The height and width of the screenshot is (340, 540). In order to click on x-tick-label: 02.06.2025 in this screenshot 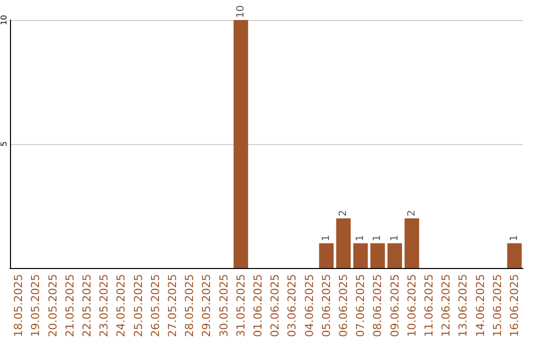, I will do `click(275, 306)`.